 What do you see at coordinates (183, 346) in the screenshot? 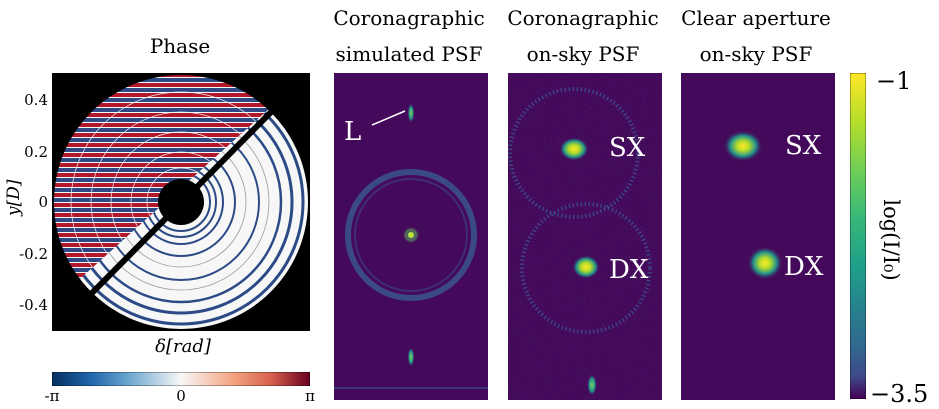
I see `x-axis-label: δ[rad]` at bounding box center [183, 346].